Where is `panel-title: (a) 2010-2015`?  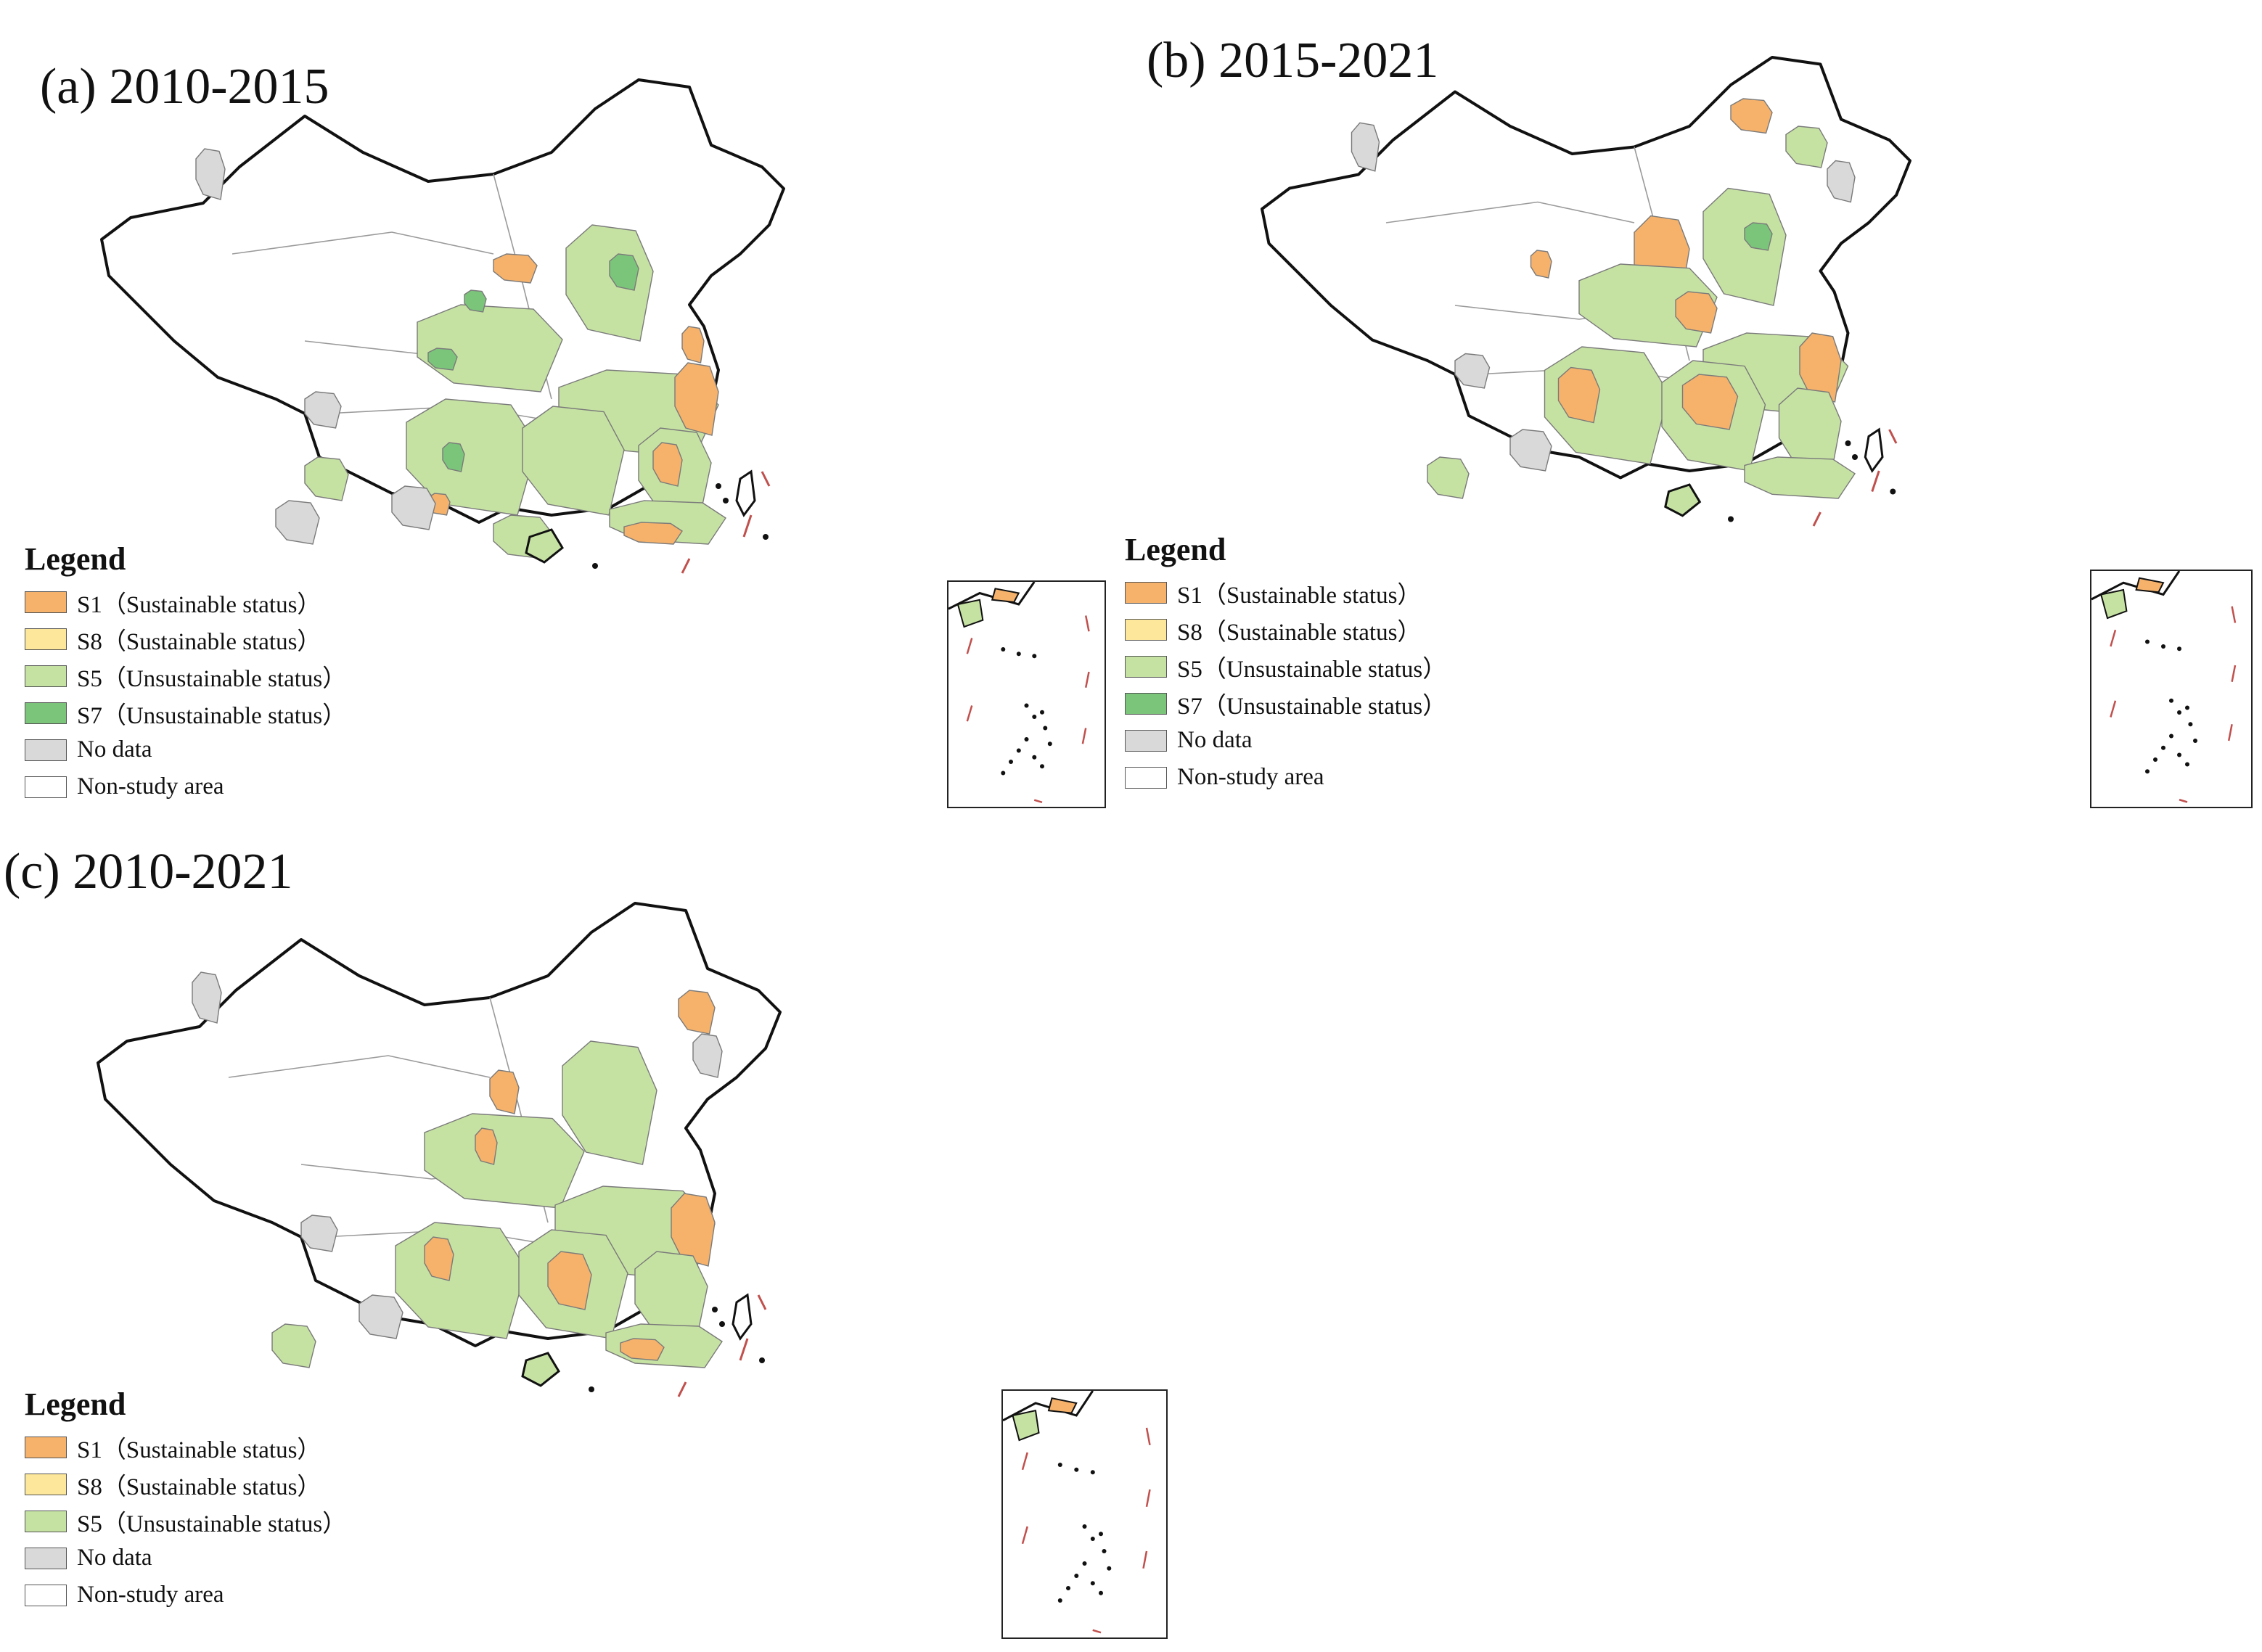 panel-title: (a) 2010-2015 is located at coordinates (184, 87).